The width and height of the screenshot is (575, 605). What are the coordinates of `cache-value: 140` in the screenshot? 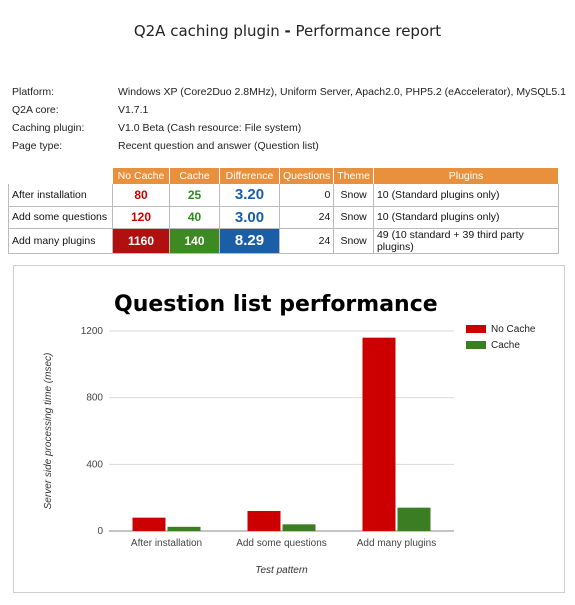 It's located at (194, 241).